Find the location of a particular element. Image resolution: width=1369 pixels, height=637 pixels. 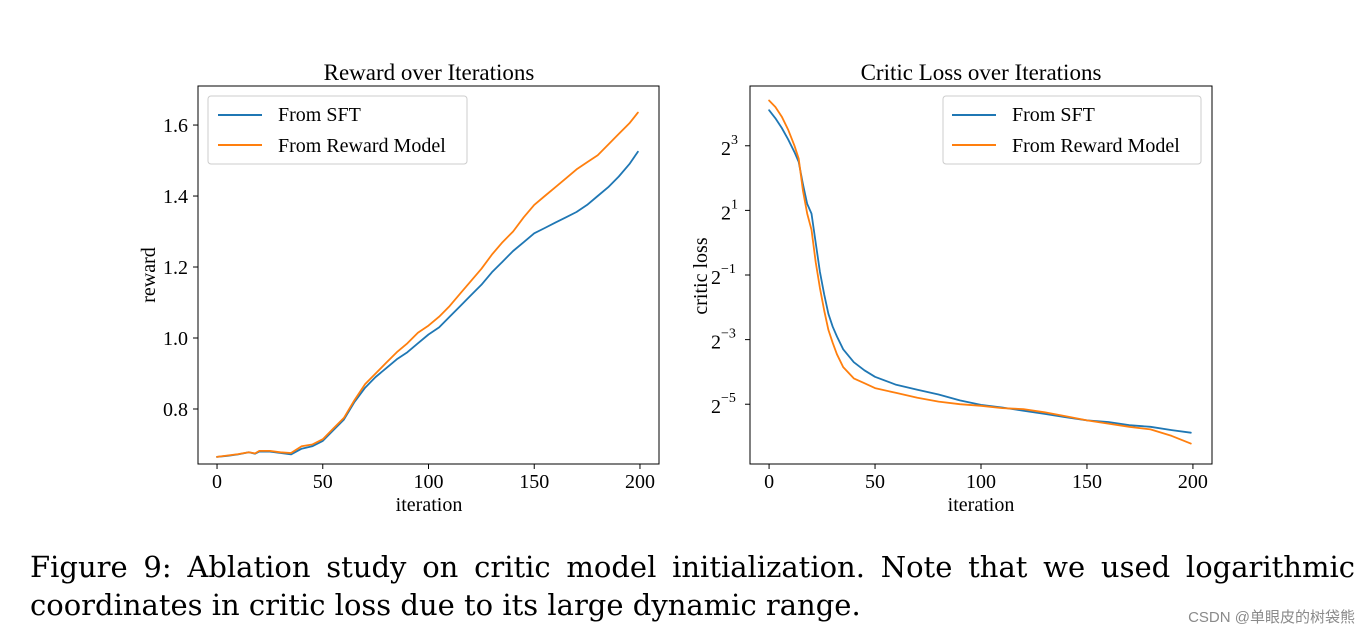

chart-title: Reward over Iterations is located at coordinates (429, 72).